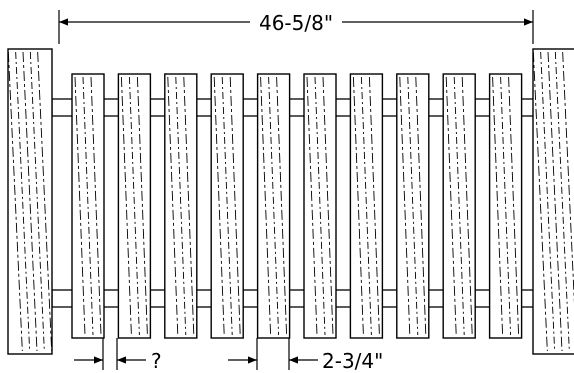  What do you see at coordinates (118, 355) in the screenshot?
I see `gap-dimension: ?` at bounding box center [118, 355].